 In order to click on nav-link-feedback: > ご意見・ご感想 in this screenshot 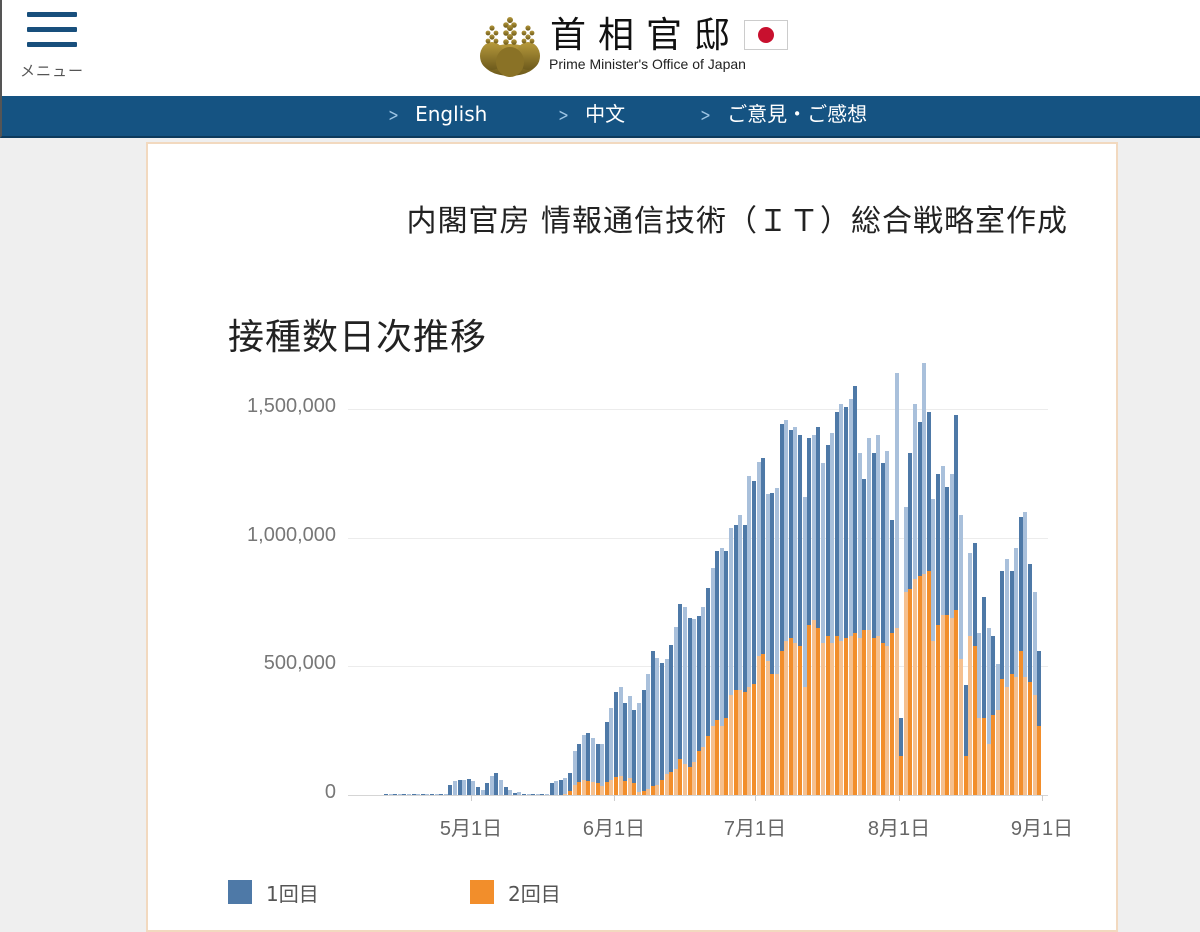, I will do `click(782, 116)`.